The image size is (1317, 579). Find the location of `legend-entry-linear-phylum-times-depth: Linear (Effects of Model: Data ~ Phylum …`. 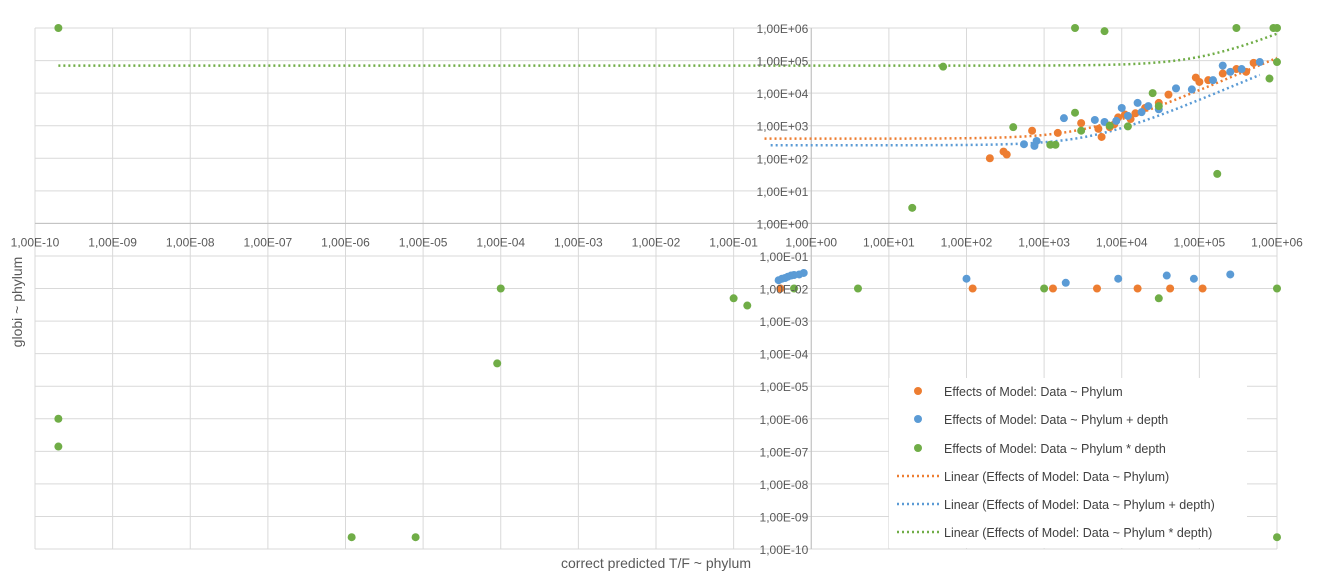

legend-entry-linear-phylum-times-depth: Linear (Effects of Model: Data ~ Phylum … is located at coordinates (1054, 533).